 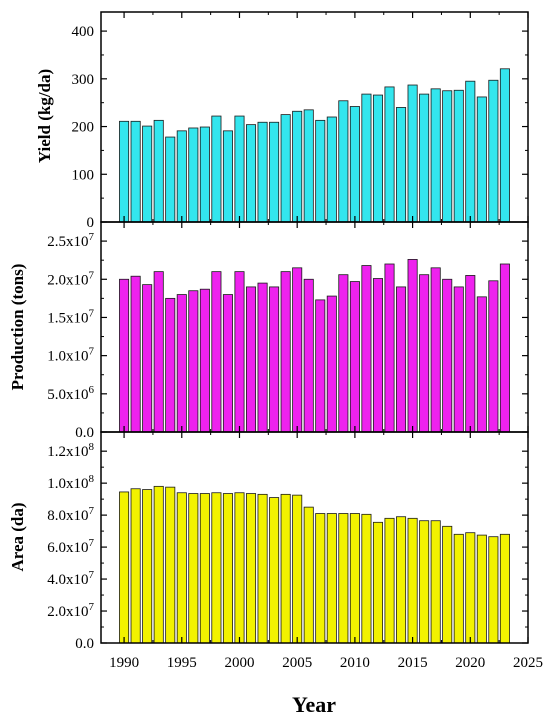 What do you see at coordinates (70, 393) in the screenshot?
I see `y-tick-label: 5.0x10⁶` at bounding box center [70, 393].